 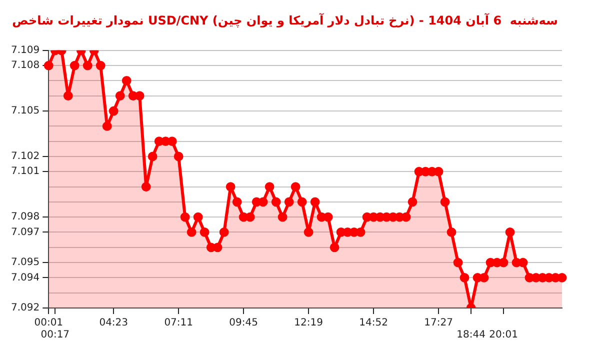 I want to click on y-tick-label: 7.101, so click(x=25, y=172).